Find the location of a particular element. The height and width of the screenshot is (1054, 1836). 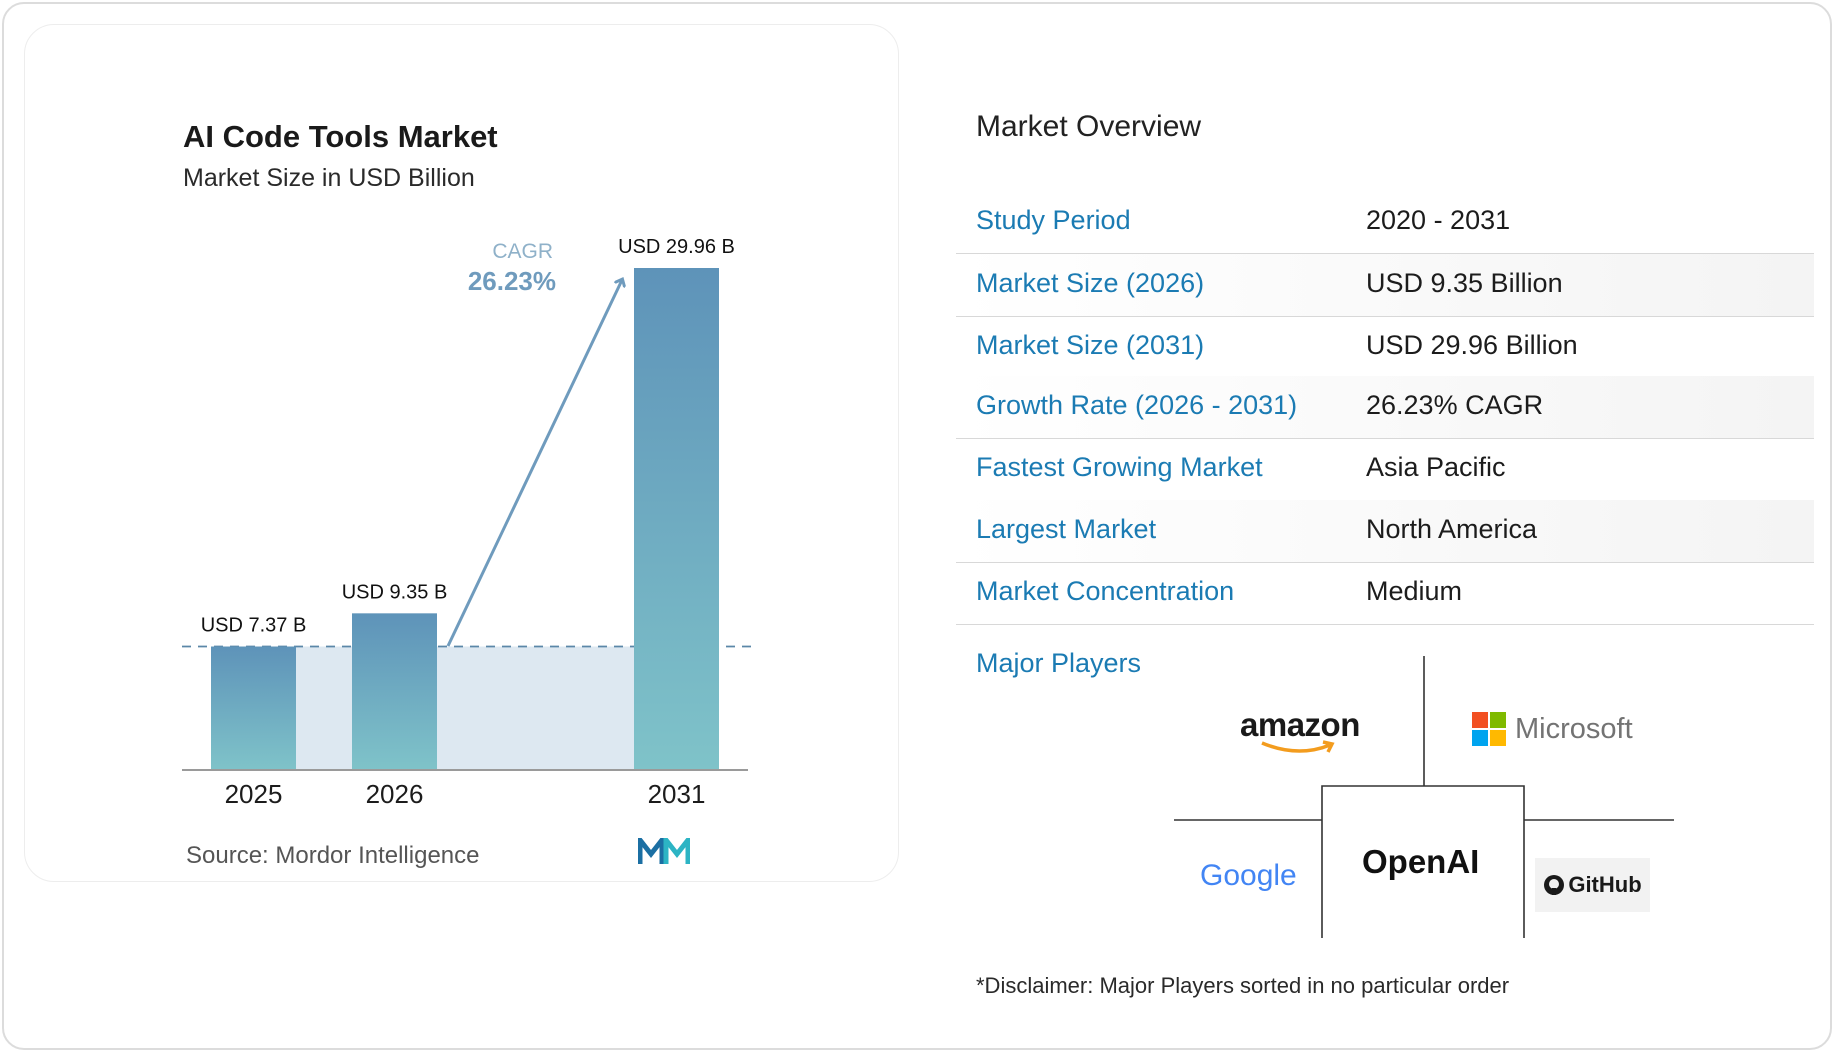

major-players-label: Major Players is located at coordinates (1059, 663).